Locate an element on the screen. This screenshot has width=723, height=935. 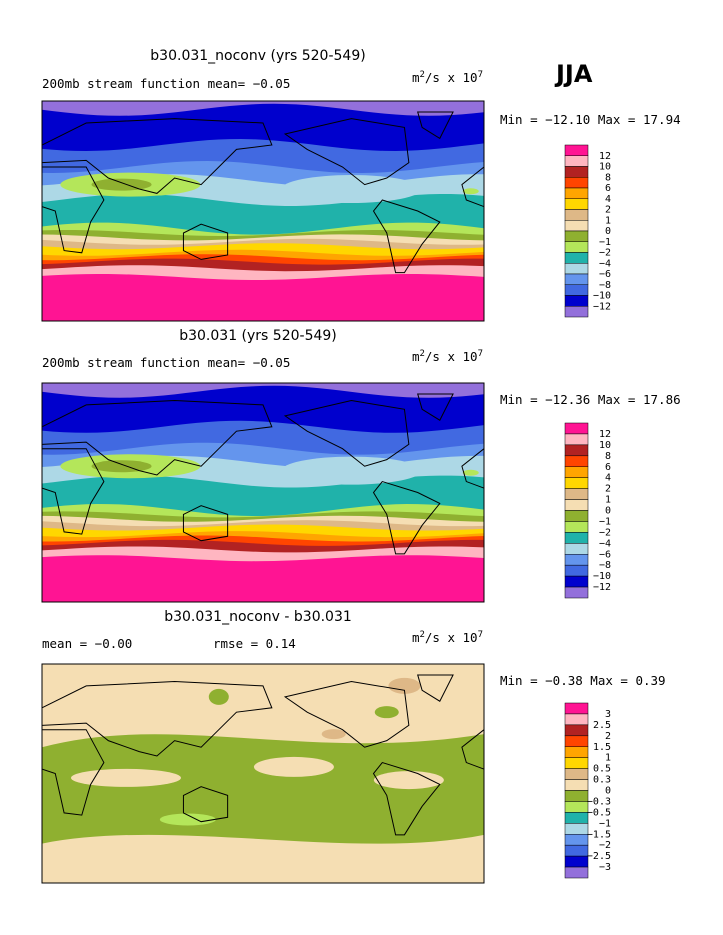
panel-rmse: rmse = 0.14 is located at coordinates (254, 643).